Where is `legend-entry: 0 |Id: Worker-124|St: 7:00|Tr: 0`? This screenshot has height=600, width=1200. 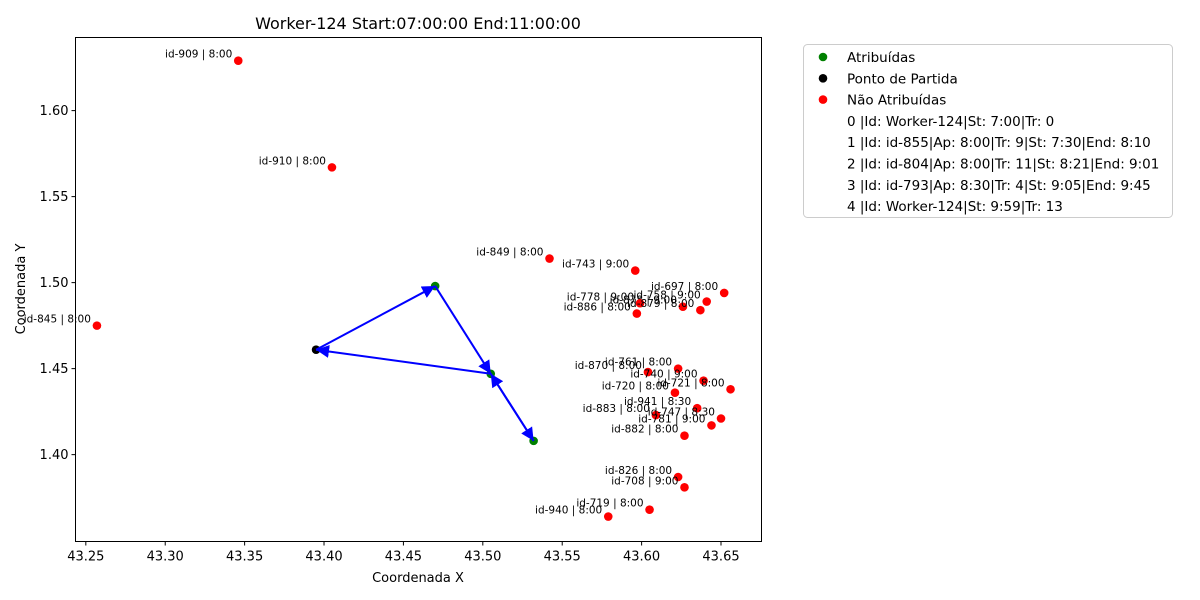
legend-entry: 0 |Id: Worker-124|St: 7:00|Tr: 0 is located at coordinates (950, 122).